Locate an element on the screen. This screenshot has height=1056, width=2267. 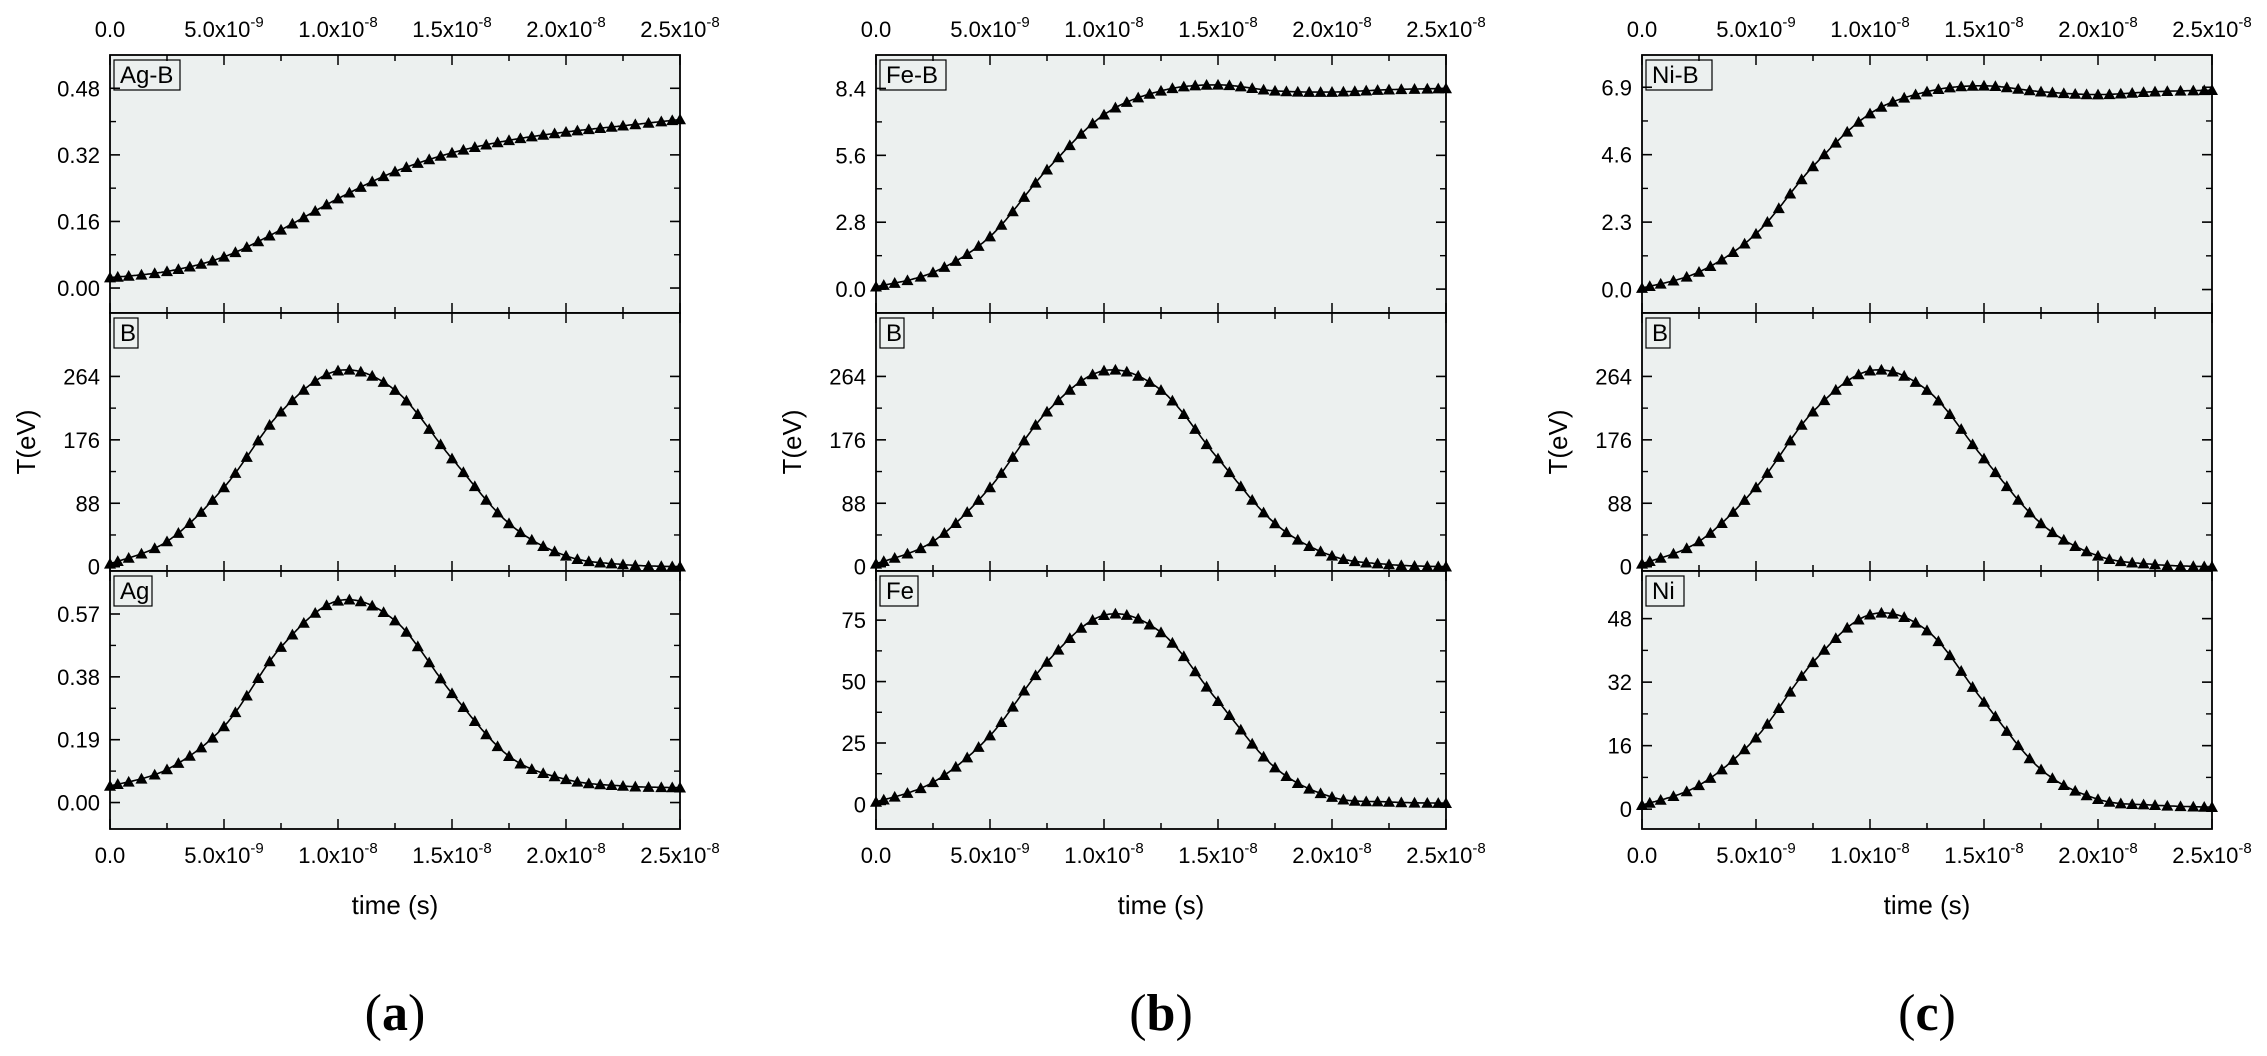
y-tick-label: 6.9 is located at coordinates (1616, 87).